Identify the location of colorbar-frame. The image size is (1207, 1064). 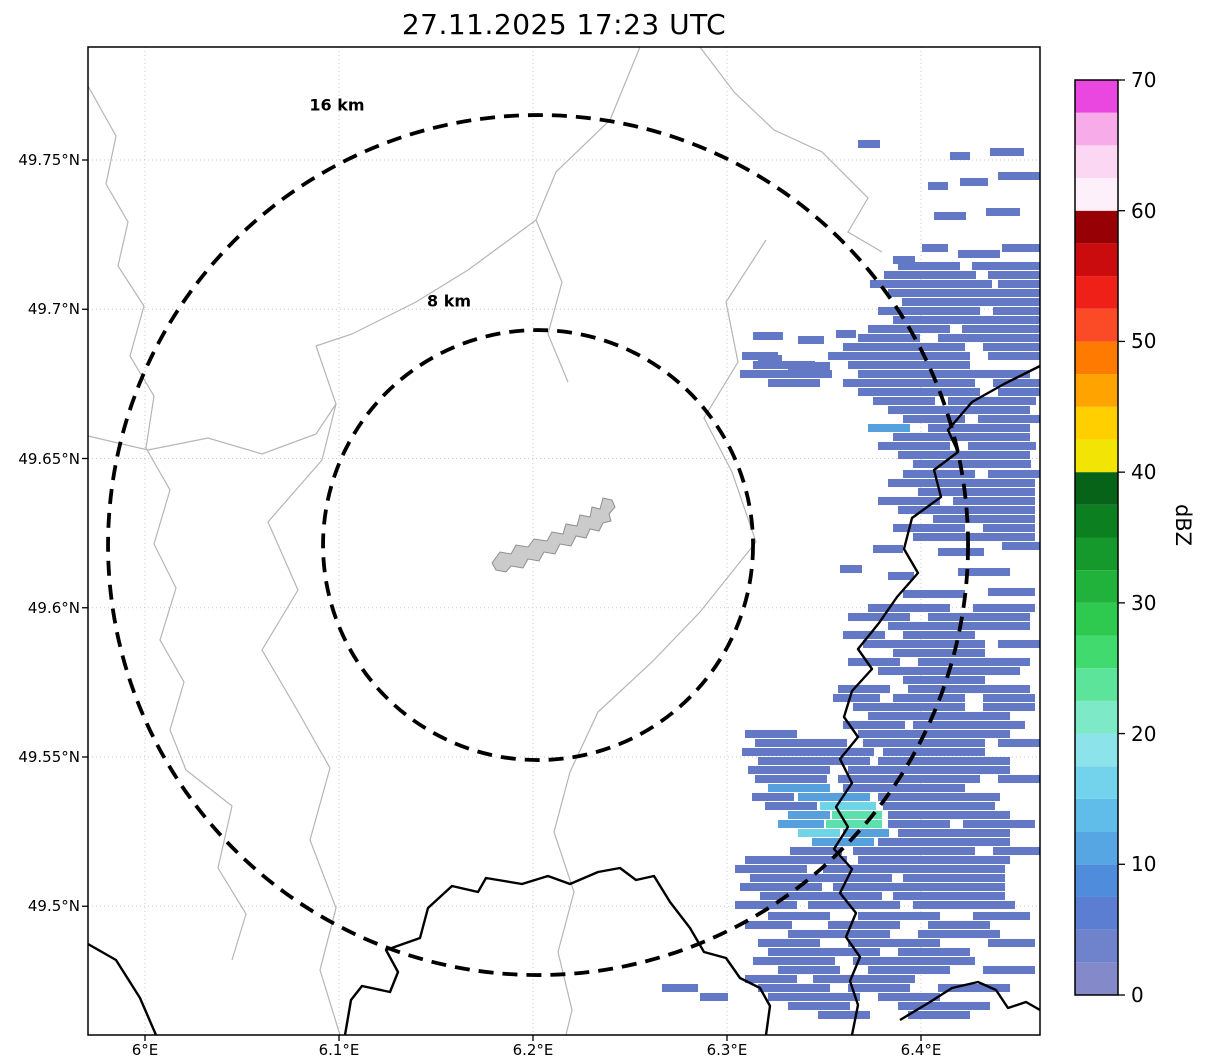
(1096, 537).